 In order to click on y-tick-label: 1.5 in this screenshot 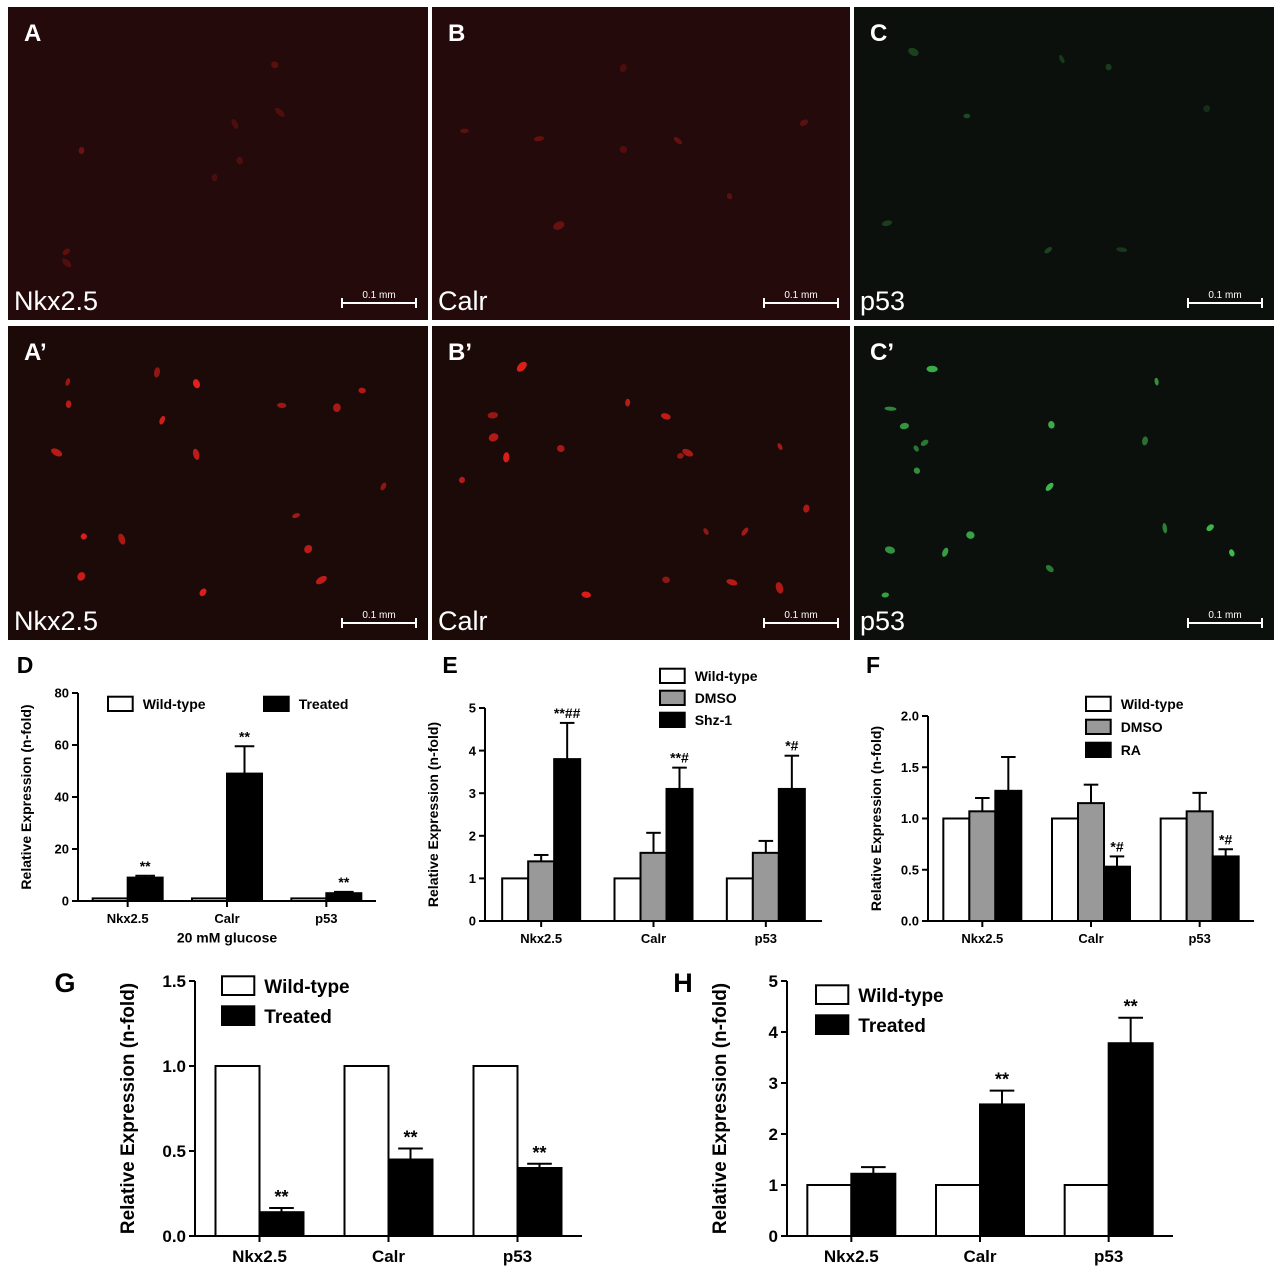, I will do `click(174, 981)`.